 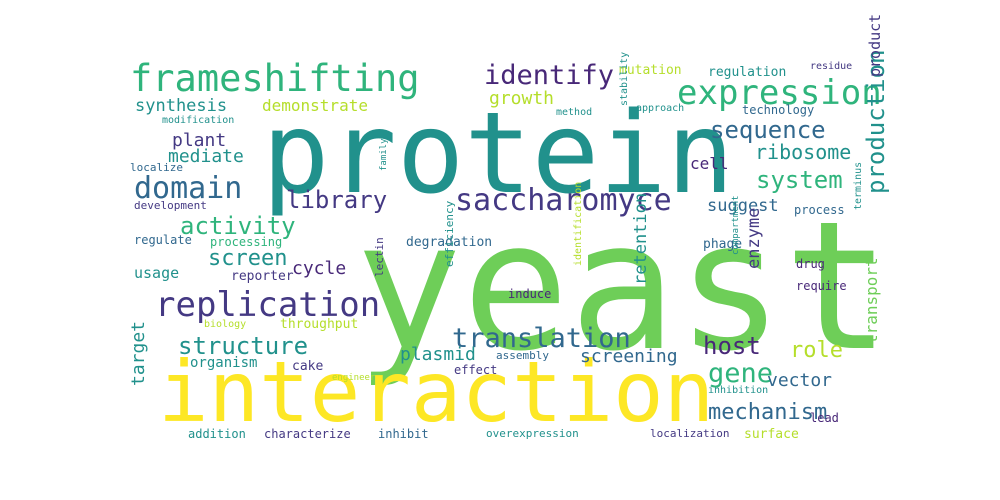 I want to click on cloud-word: engineer, so click(x=354, y=378).